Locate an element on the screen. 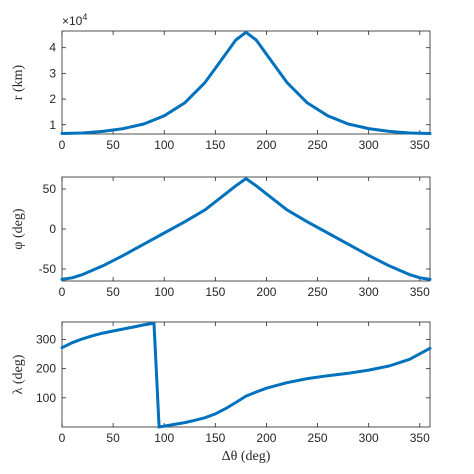 This screenshot has width=474, height=474. y-tick-label-phi: -50 is located at coordinates (48, 269).